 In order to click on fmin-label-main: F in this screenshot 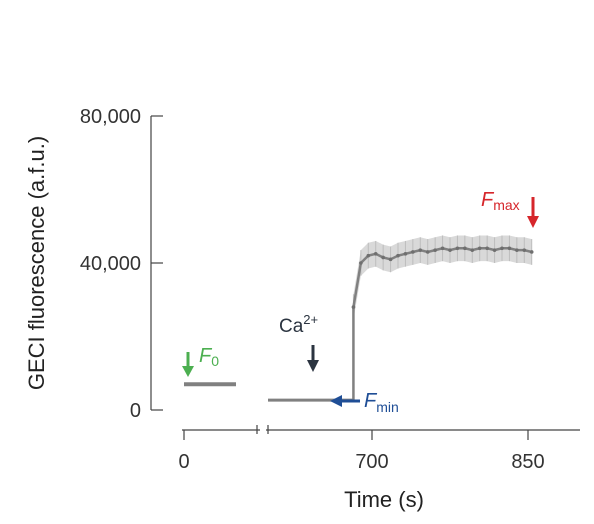, I will do `click(371, 401)`.